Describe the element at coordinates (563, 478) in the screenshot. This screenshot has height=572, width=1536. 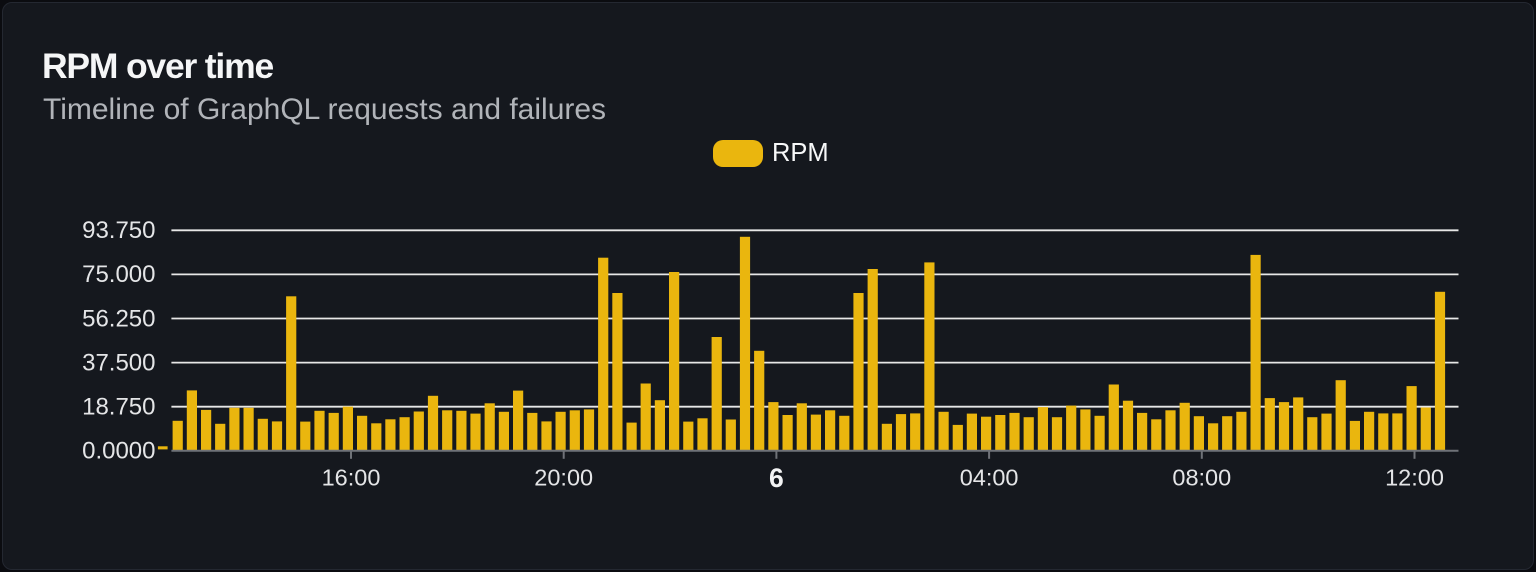
I see `svg-text: 20:00` at that location.